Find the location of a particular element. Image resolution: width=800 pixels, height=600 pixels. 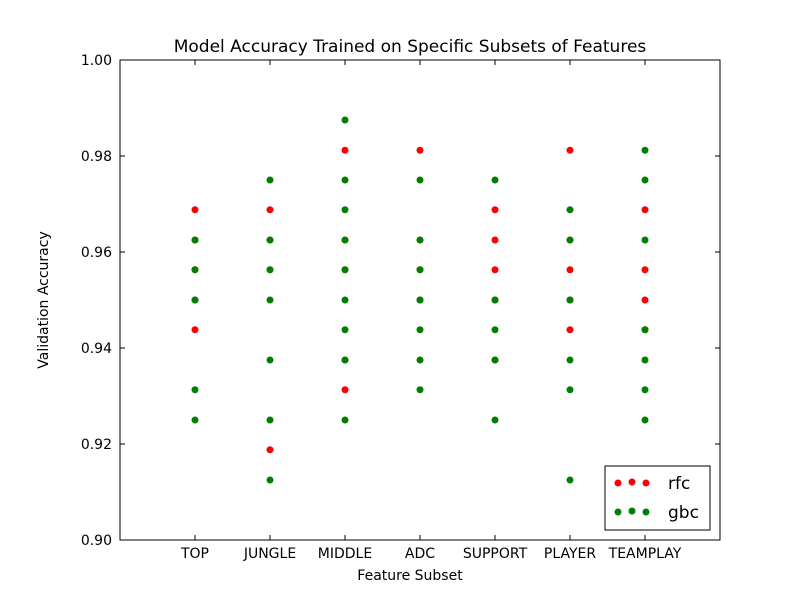

legend: rfc gbc is located at coordinates (657, 498).